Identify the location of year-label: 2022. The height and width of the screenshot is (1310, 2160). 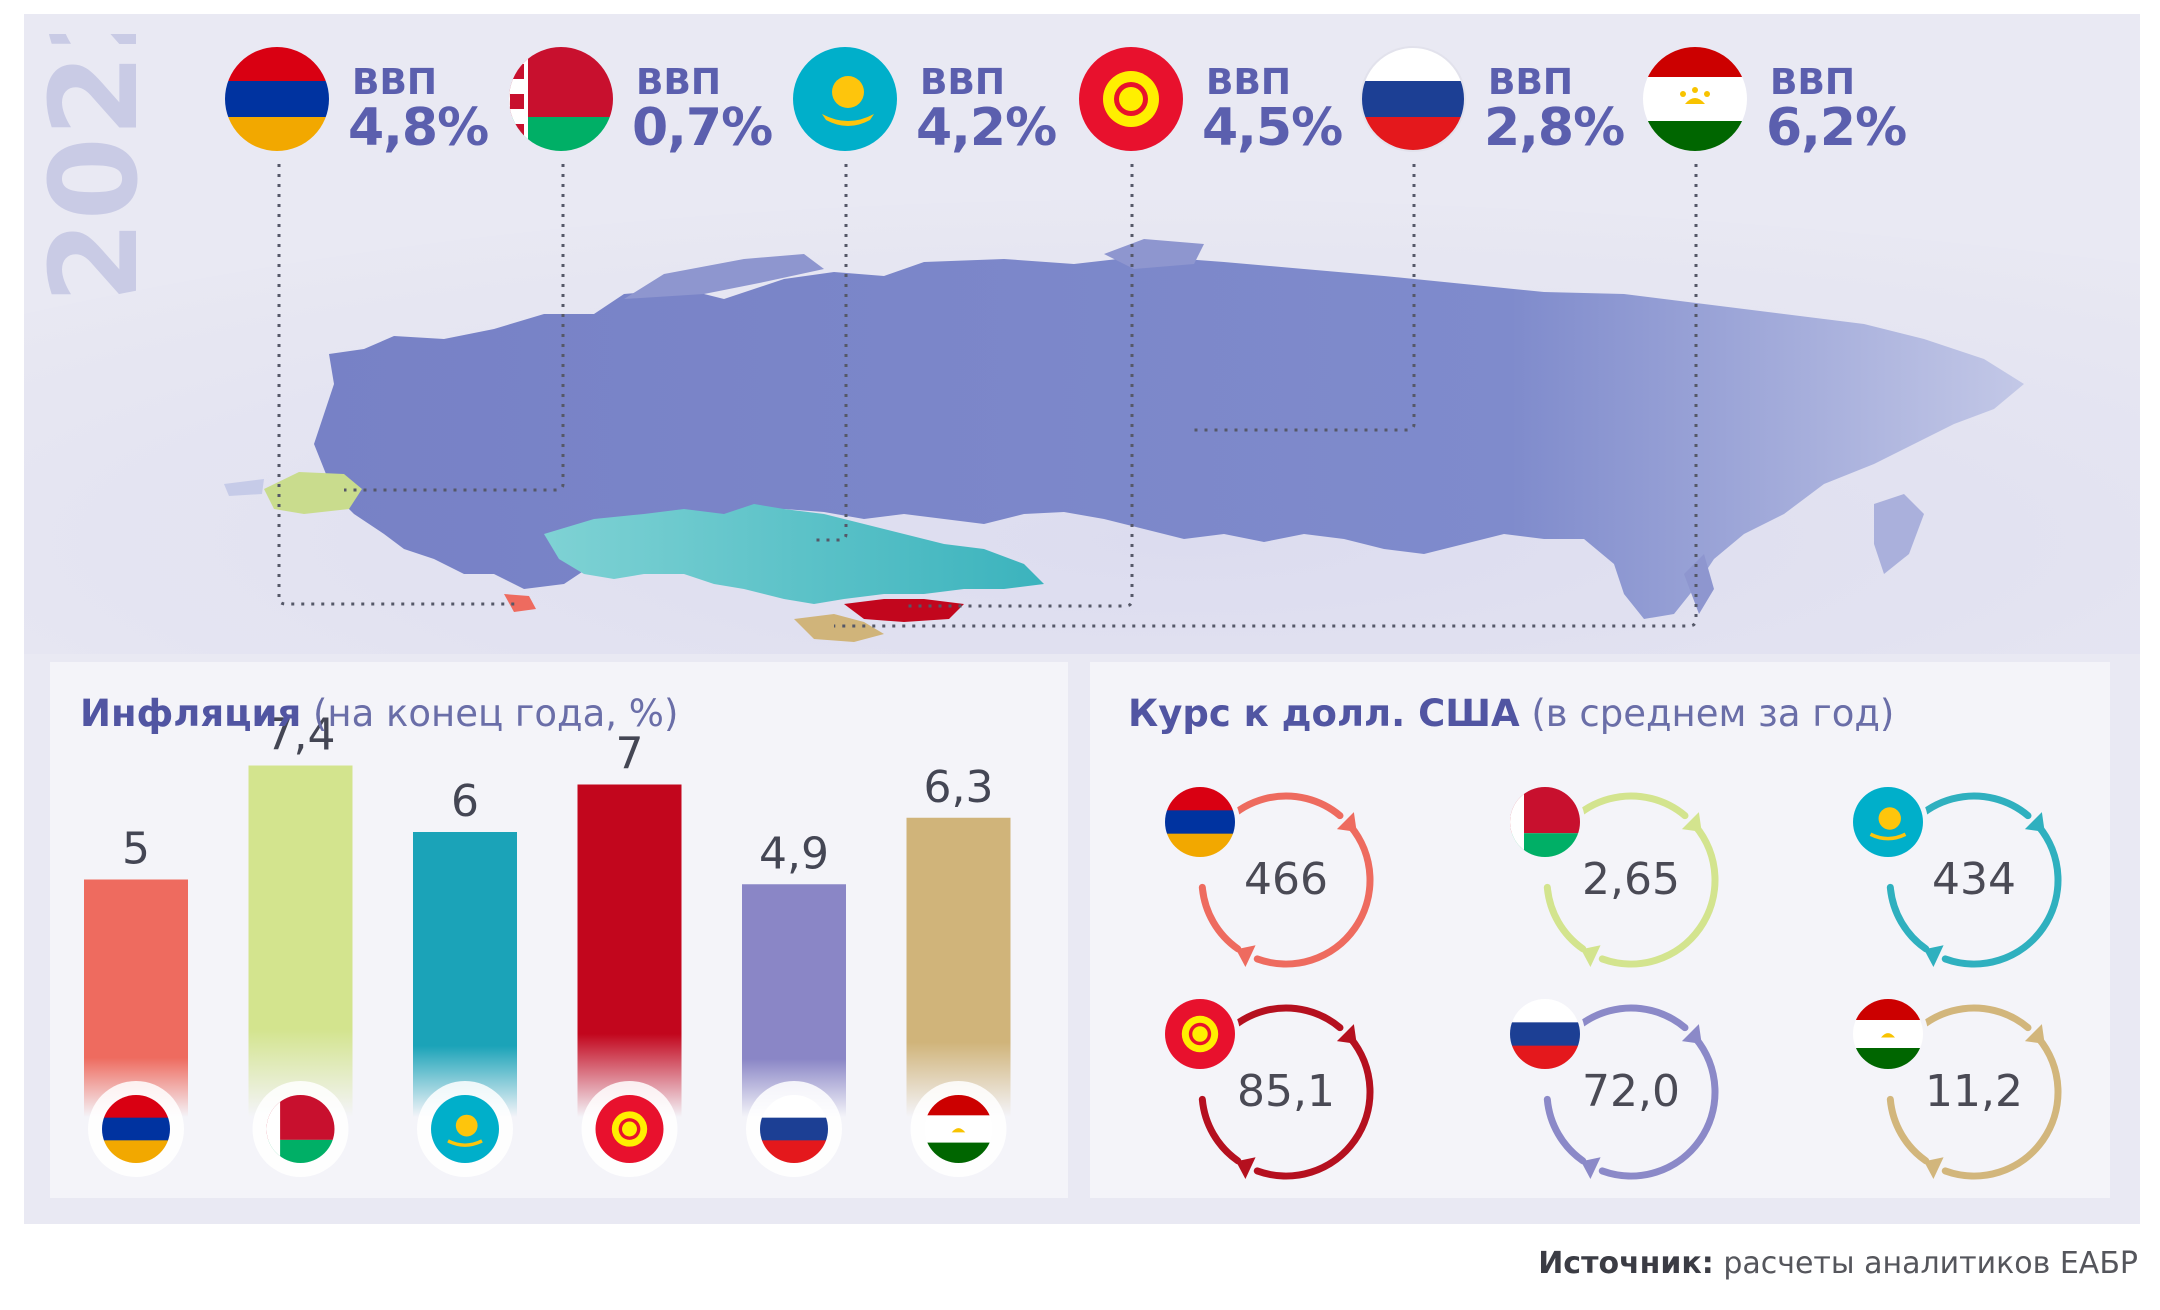
(99, 169).